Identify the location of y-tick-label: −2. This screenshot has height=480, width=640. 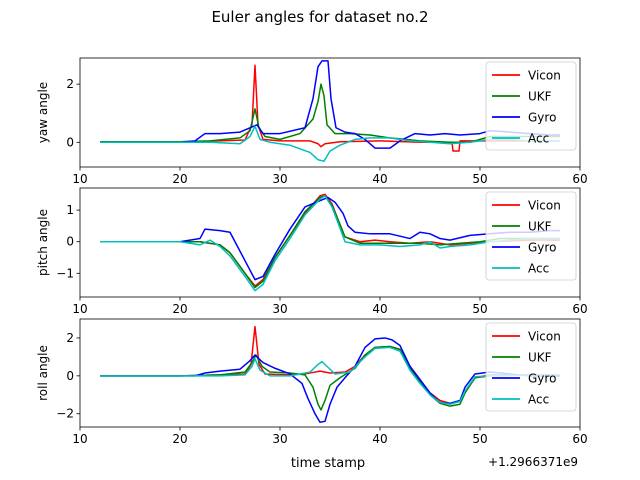
(65, 414).